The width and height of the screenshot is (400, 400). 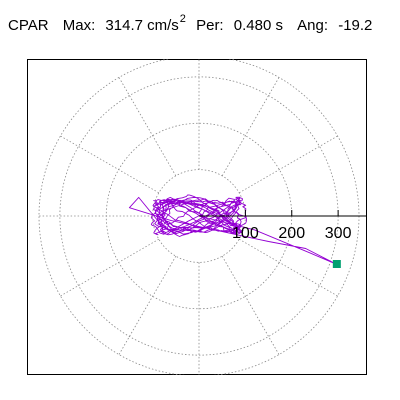 What do you see at coordinates (355, 25) in the screenshot?
I see `ang-value: -19.2` at bounding box center [355, 25].